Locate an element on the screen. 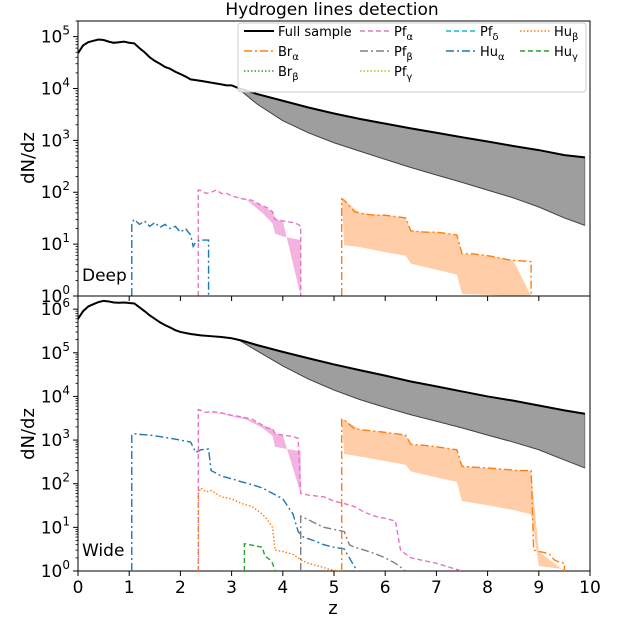 Image resolution: width=617 pixels, height=621 pixels. legend-label-brb: Brβ is located at coordinates (288, 74).